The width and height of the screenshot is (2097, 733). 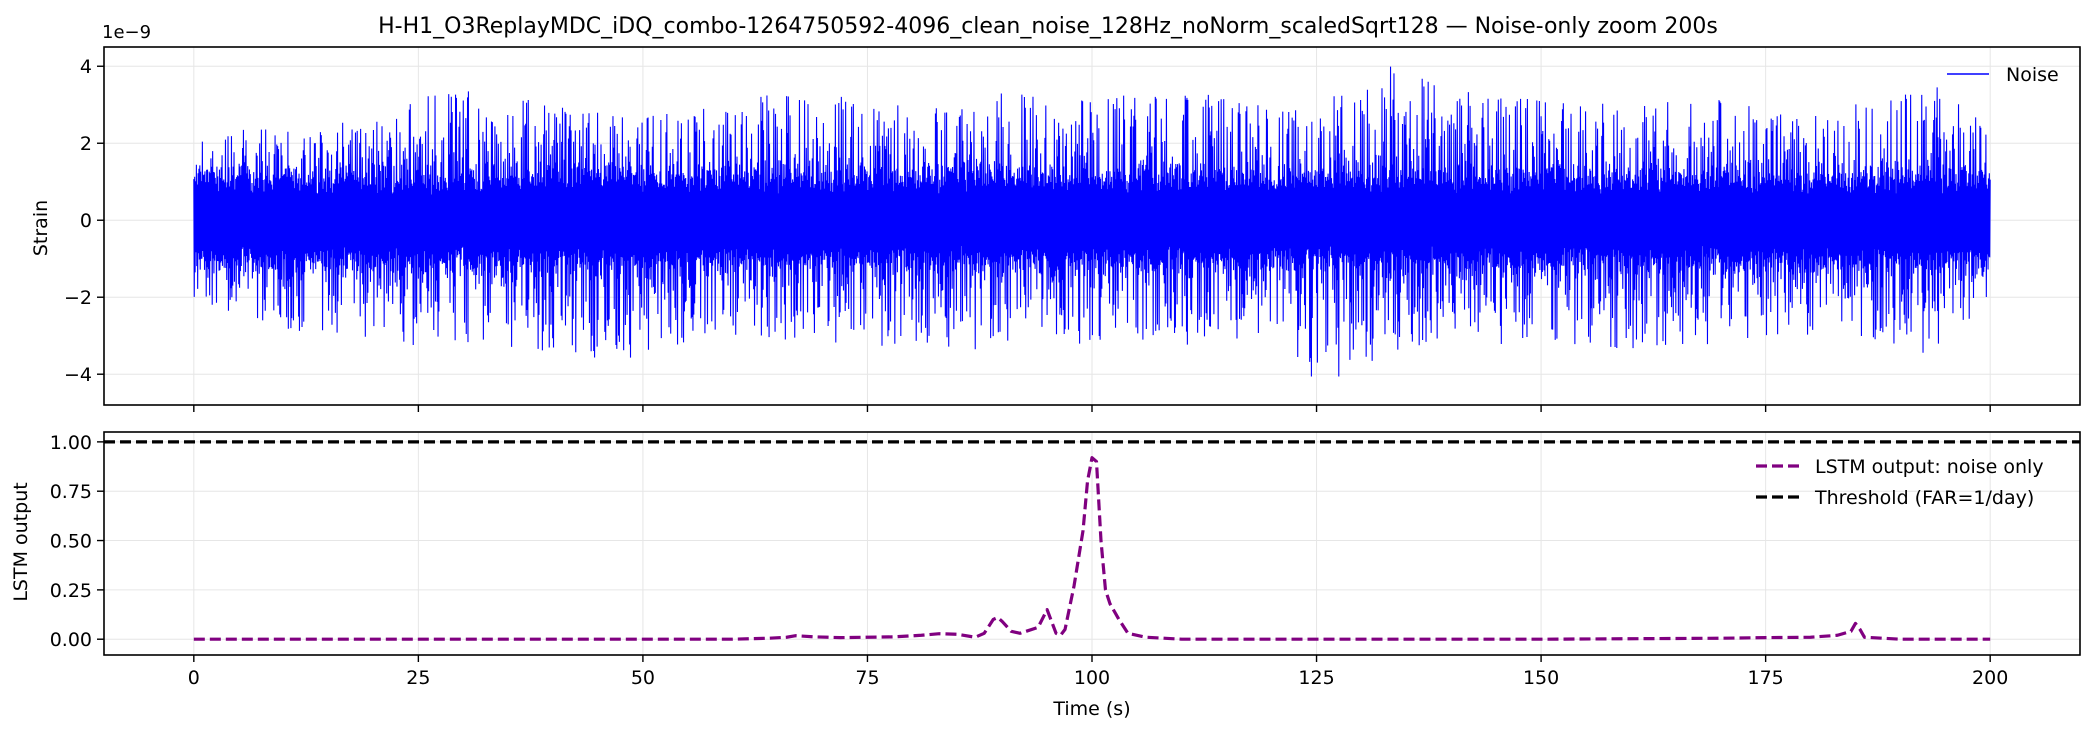 What do you see at coordinates (71, 492) in the screenshot?
I see `bottom-y-tick-label: 0.75` at bounding box center [71, 492].